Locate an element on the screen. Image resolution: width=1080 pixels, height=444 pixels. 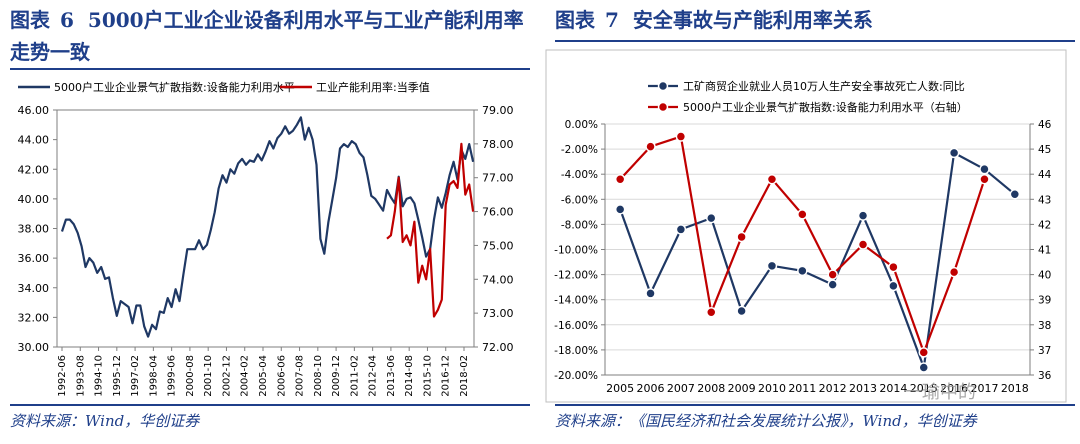
x-axis-tick-label: 2016-12 is located at coordinates (446, 376).